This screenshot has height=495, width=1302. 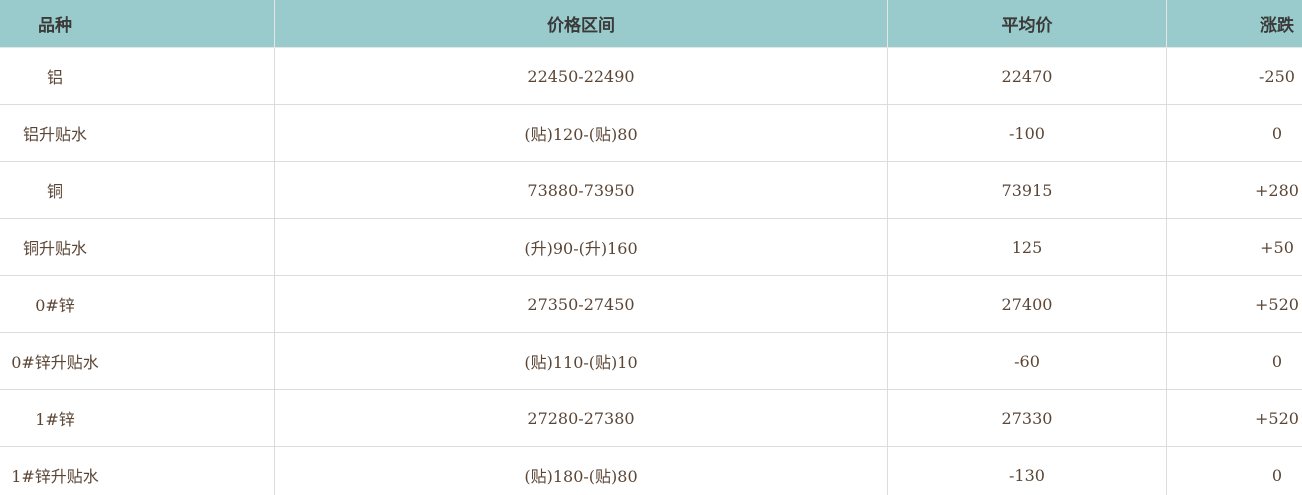 I want to click on variety-label: 铝, so click(x=54, y=77).